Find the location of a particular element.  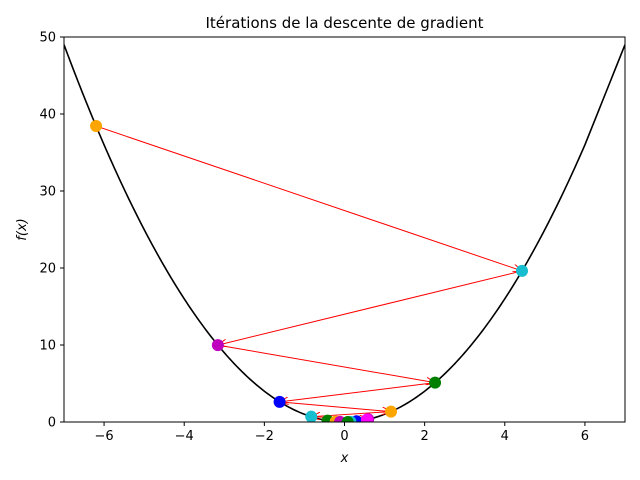

x-tick-label: 2 is located at coordinates (425, 436).